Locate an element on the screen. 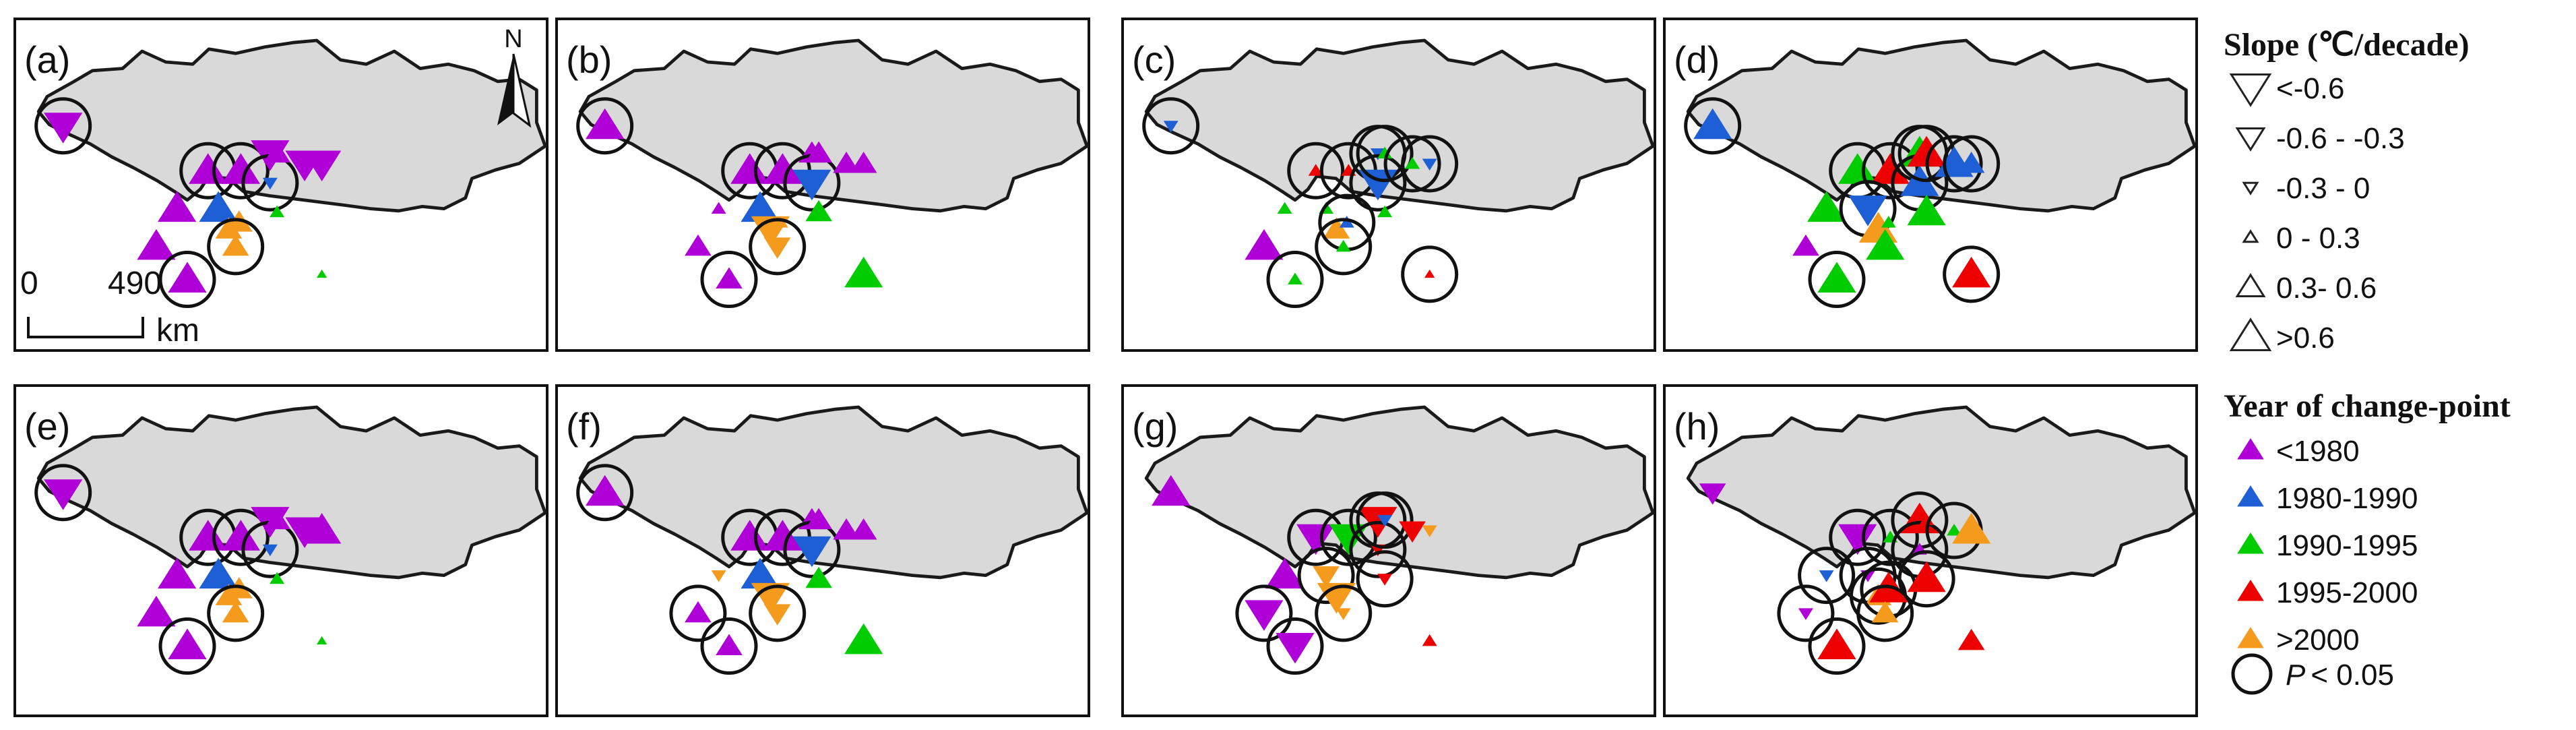  legend-slope-item: 0 - 0.3 is located at coordinates (2301, 239).